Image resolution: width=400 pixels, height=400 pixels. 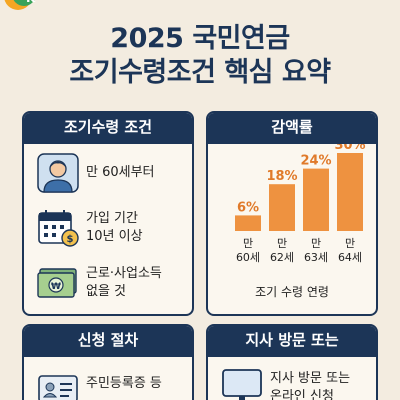 I want to click on x-tick-label-1-1: 62세, so click(x=282, y=257).